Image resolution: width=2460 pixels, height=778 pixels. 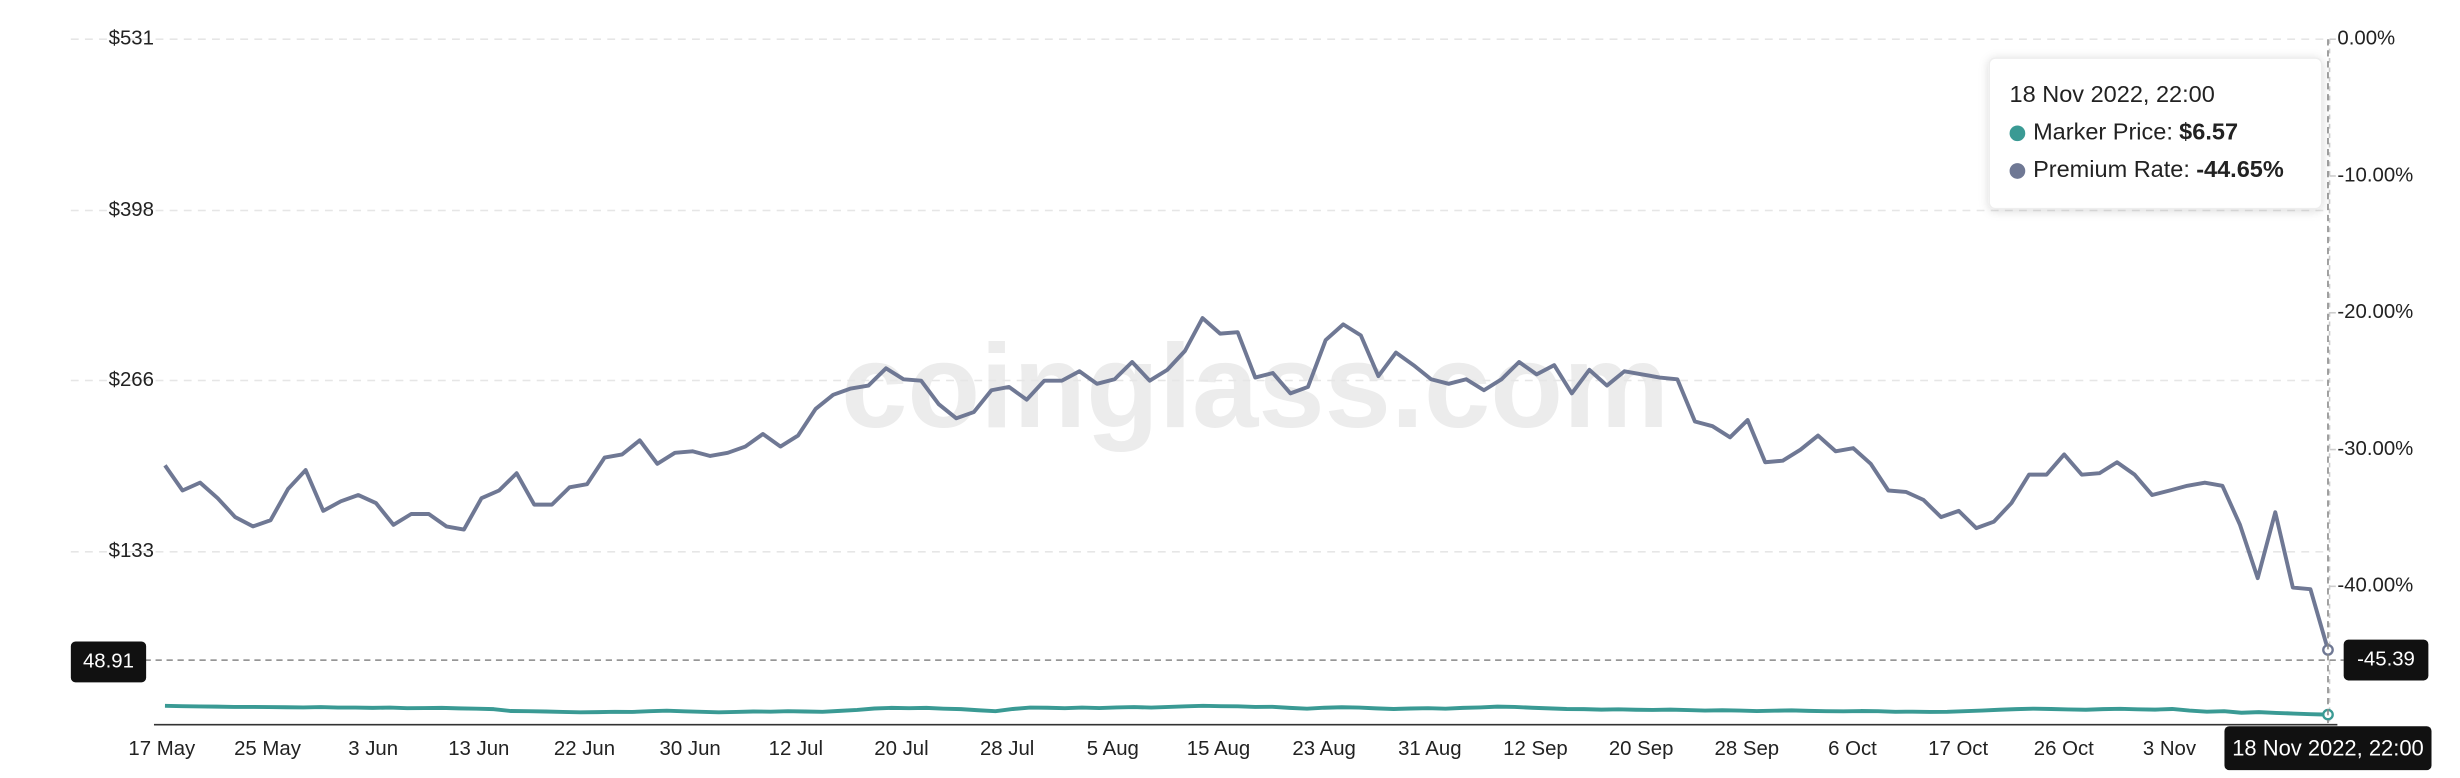 What do you see at coordinates (1323, 749) in the screenshot?
I see `x-tick-label: 23 Aug` at bounding box center [1323, 749].